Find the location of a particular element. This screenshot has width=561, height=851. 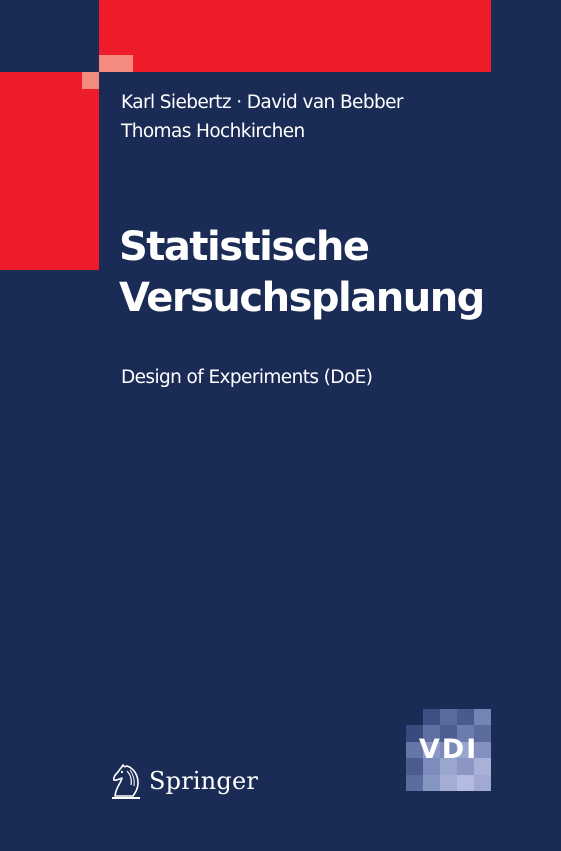

author-line: Karl Siebertz · David van Bebber is located at coordinates (262, 102).